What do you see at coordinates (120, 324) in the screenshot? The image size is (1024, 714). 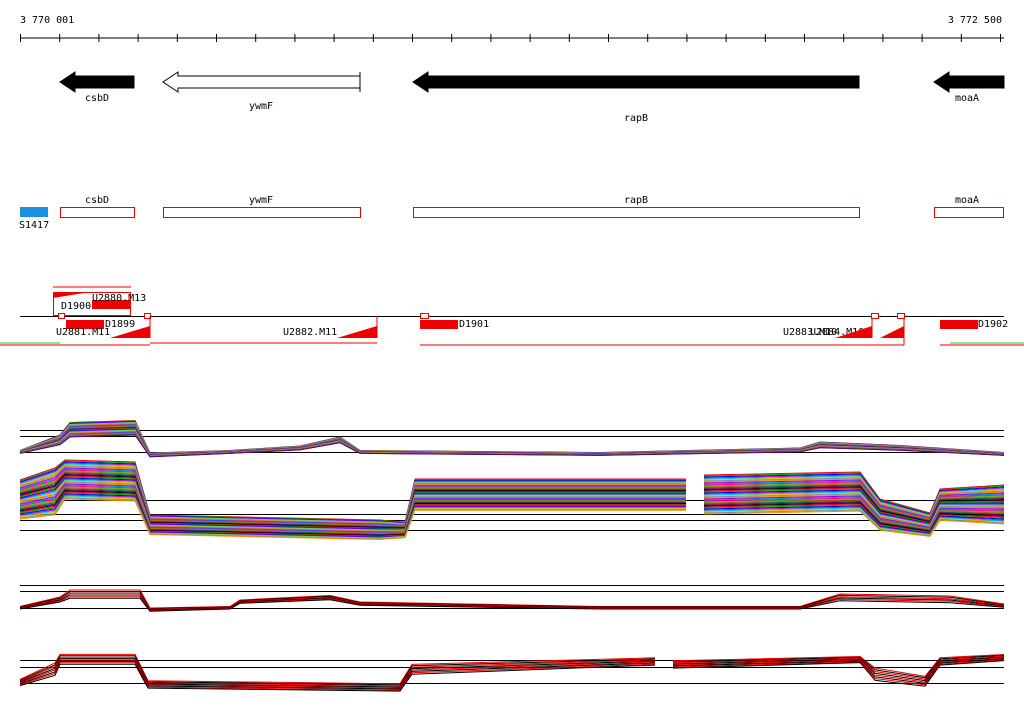 I see `feature-label: D1899` at bounding box center [120, 324].